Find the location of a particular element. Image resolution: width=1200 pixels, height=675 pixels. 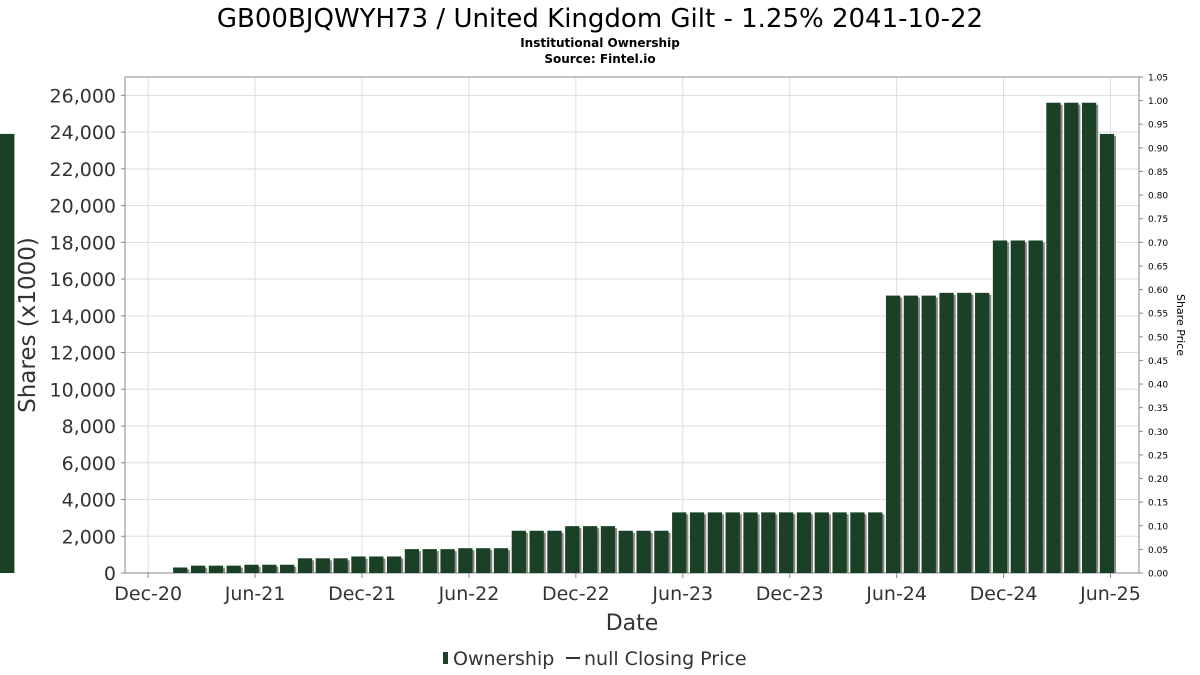

y-tick-label: 26,000 is located at coordinates (83, 96).